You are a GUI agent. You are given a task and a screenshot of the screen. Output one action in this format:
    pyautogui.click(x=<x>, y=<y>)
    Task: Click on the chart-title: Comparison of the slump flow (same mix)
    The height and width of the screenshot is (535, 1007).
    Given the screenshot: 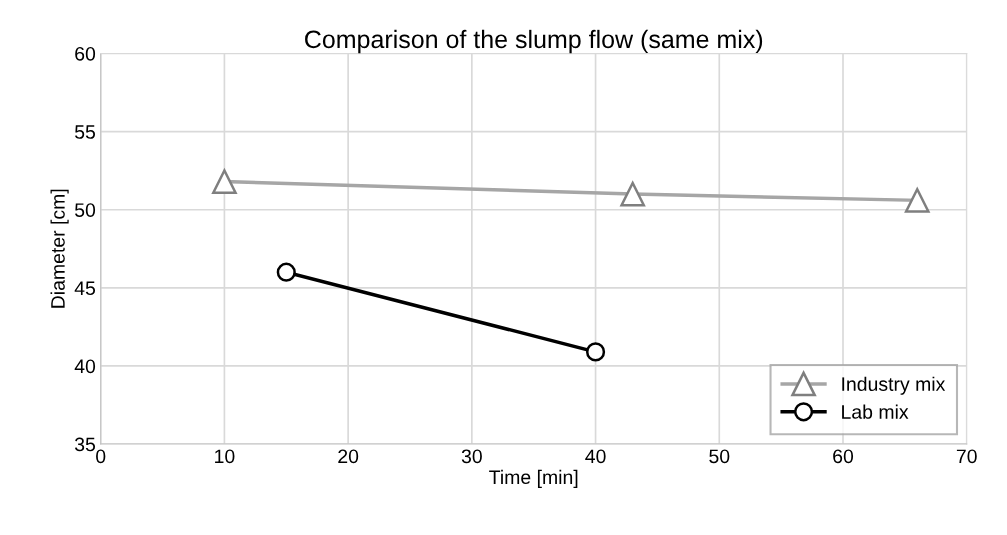 What is the action you would take?
    pyautogui.click(x=534, y=41)
    